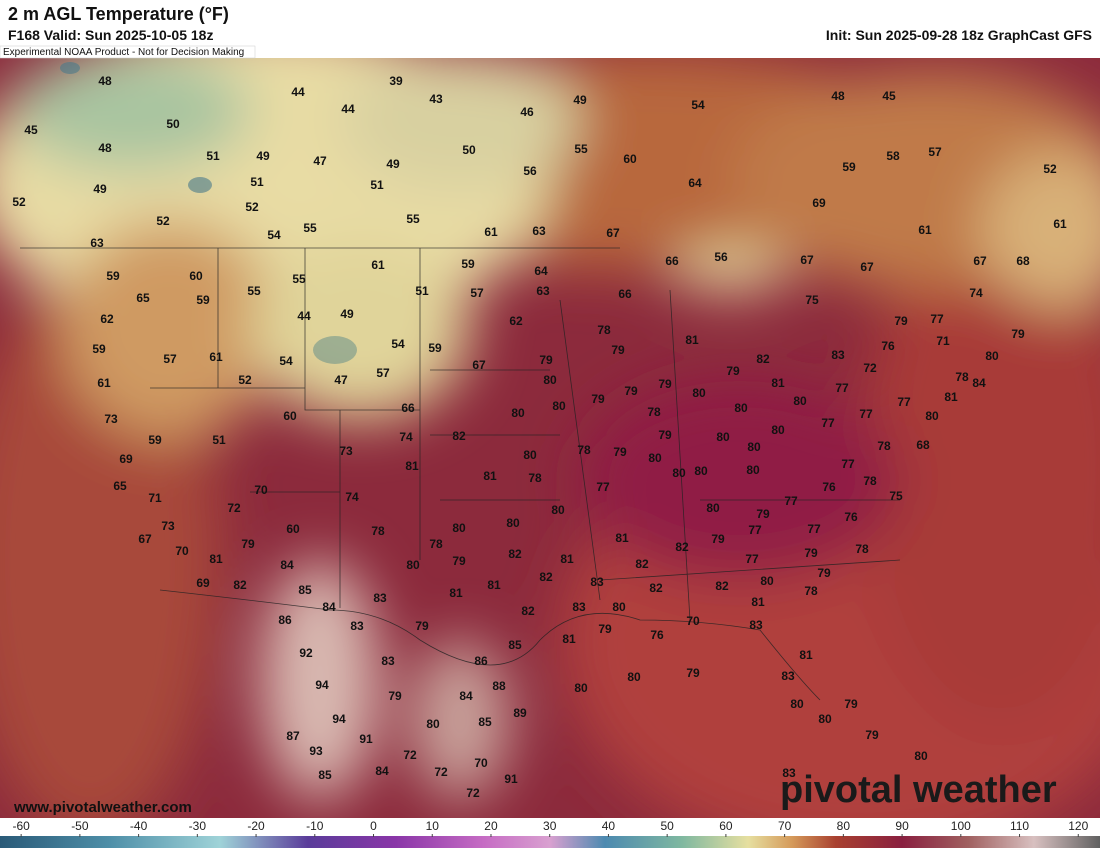  Describe the element at coordinates (383, 373) in the screenshot. I see `temperature-label: 57` at that location.